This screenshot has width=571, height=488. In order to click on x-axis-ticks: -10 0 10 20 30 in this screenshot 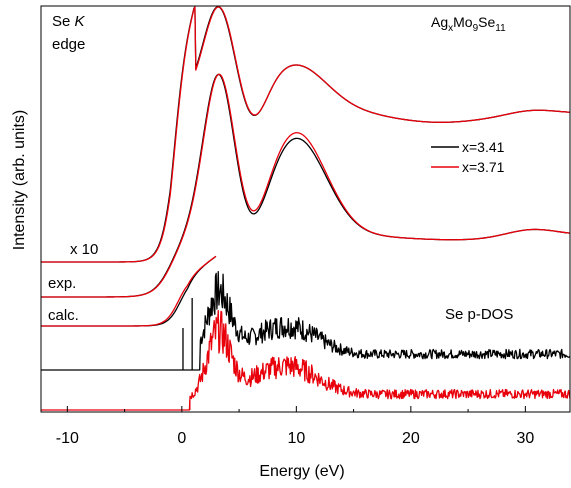, I will do `click(295, 426)`.